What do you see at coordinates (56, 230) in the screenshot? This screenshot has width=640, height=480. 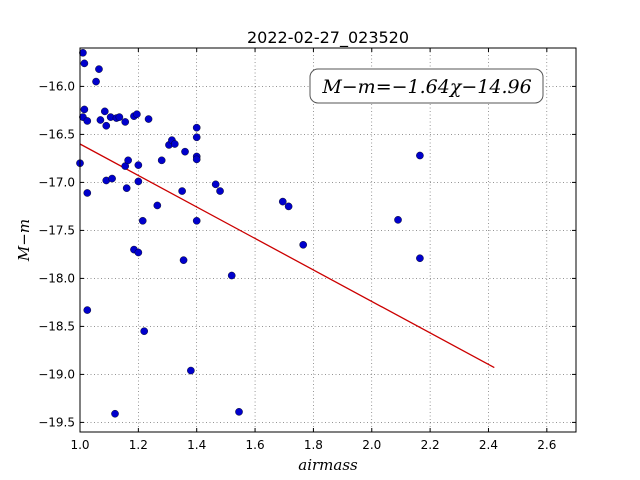 I see `y-tick-label: −17.5` at bounding box center [56, 230].